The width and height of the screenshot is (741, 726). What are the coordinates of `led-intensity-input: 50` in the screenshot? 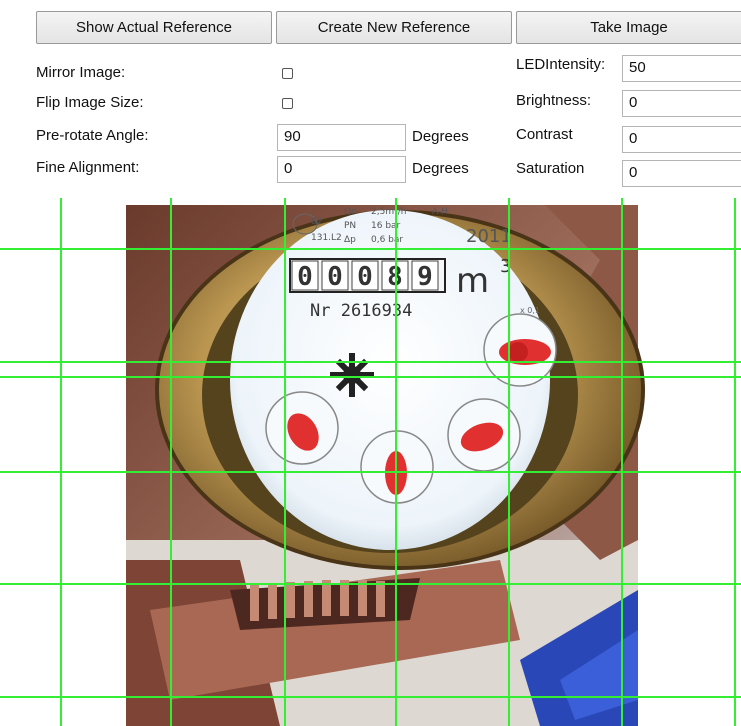 It's located at (681, 68).